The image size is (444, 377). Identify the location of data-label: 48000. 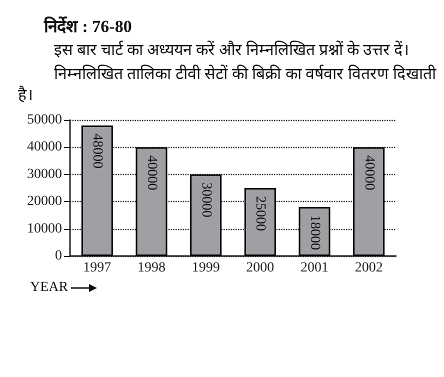
(97, 150).